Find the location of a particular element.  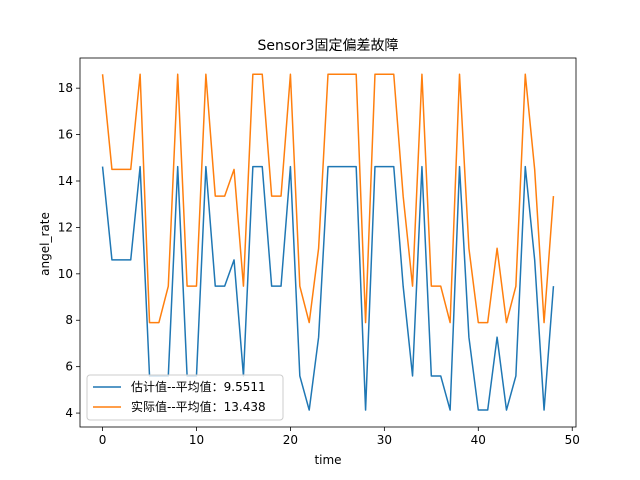

x-axis-label: time is located at coordinates (327, 460).